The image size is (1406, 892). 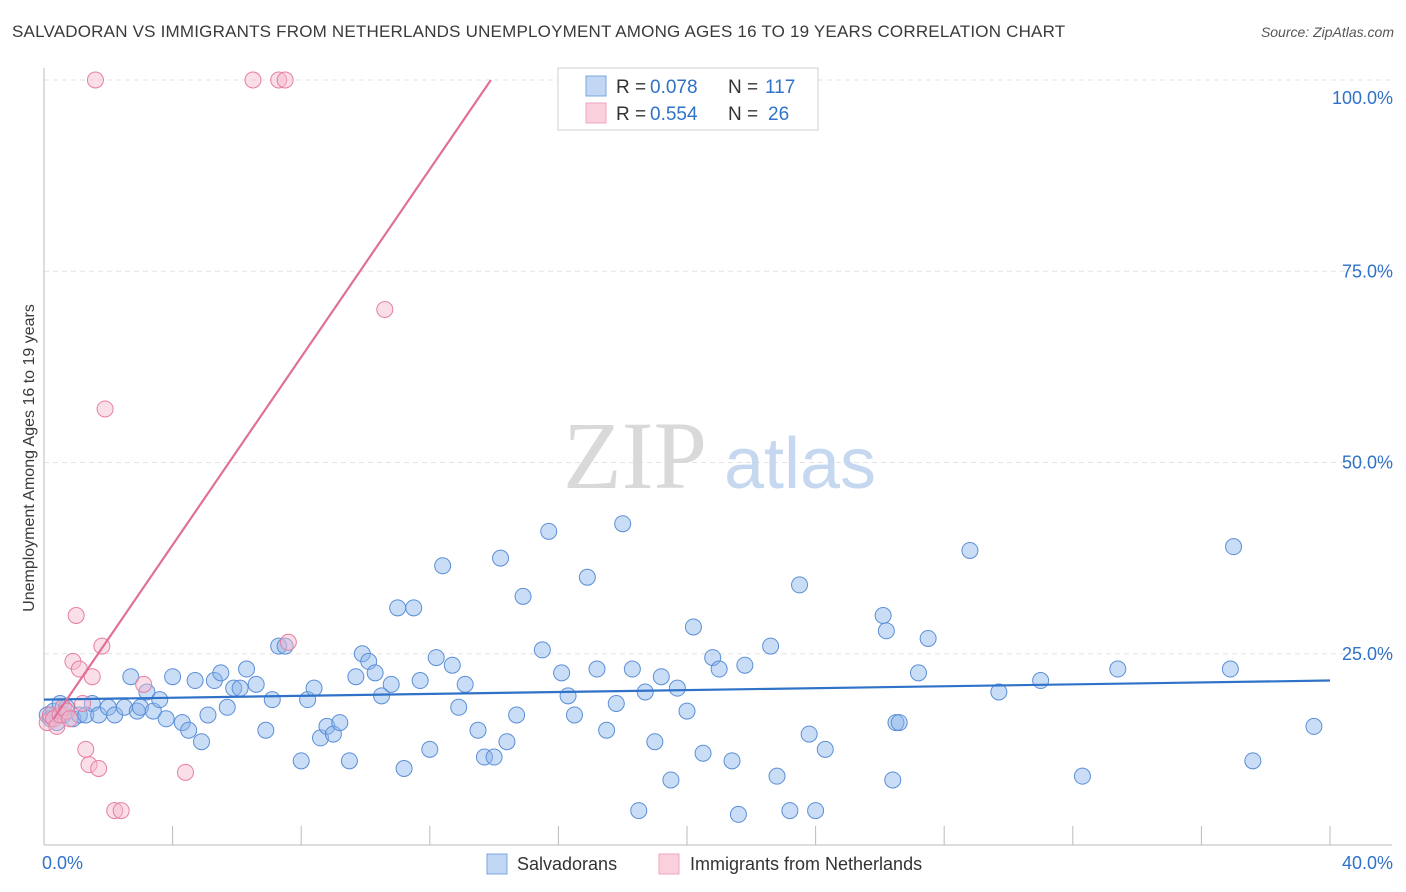 I want to click on x-tick-label: 40.0%, so click(x=1367, y=863).